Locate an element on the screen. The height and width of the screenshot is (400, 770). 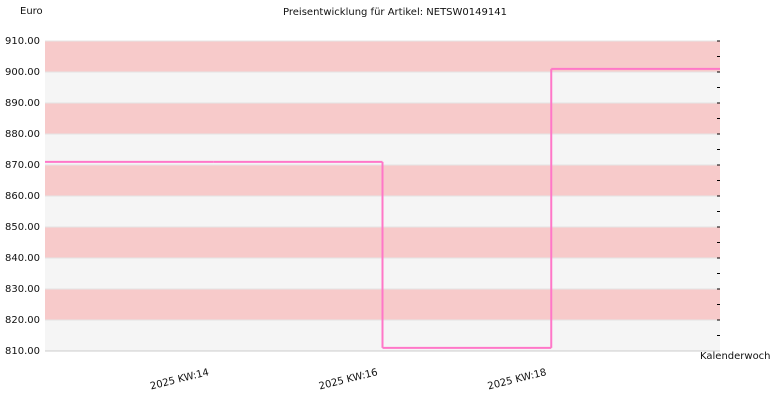
y-tick-label: 820.00 is located at coordinates (22, 320).